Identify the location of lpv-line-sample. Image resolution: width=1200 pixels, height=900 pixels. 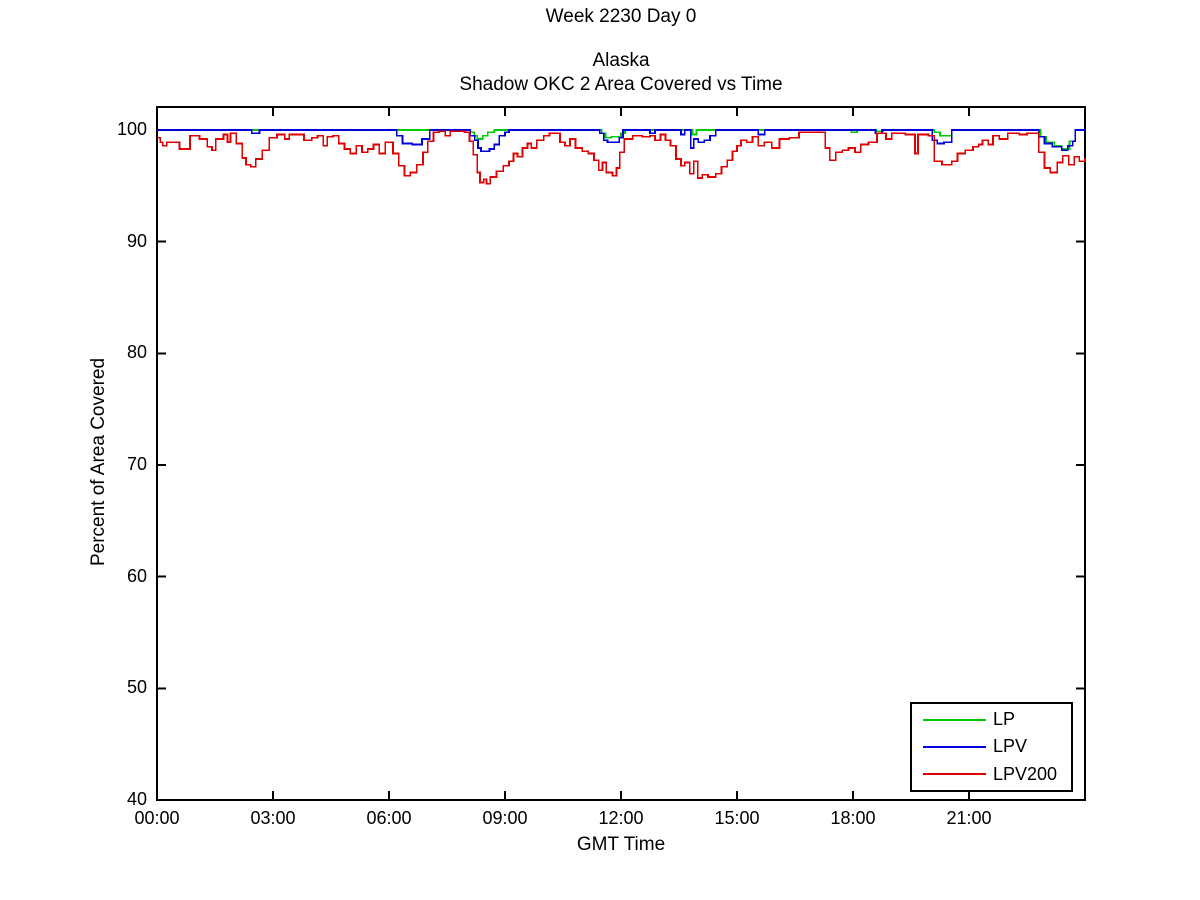
(954, 746).